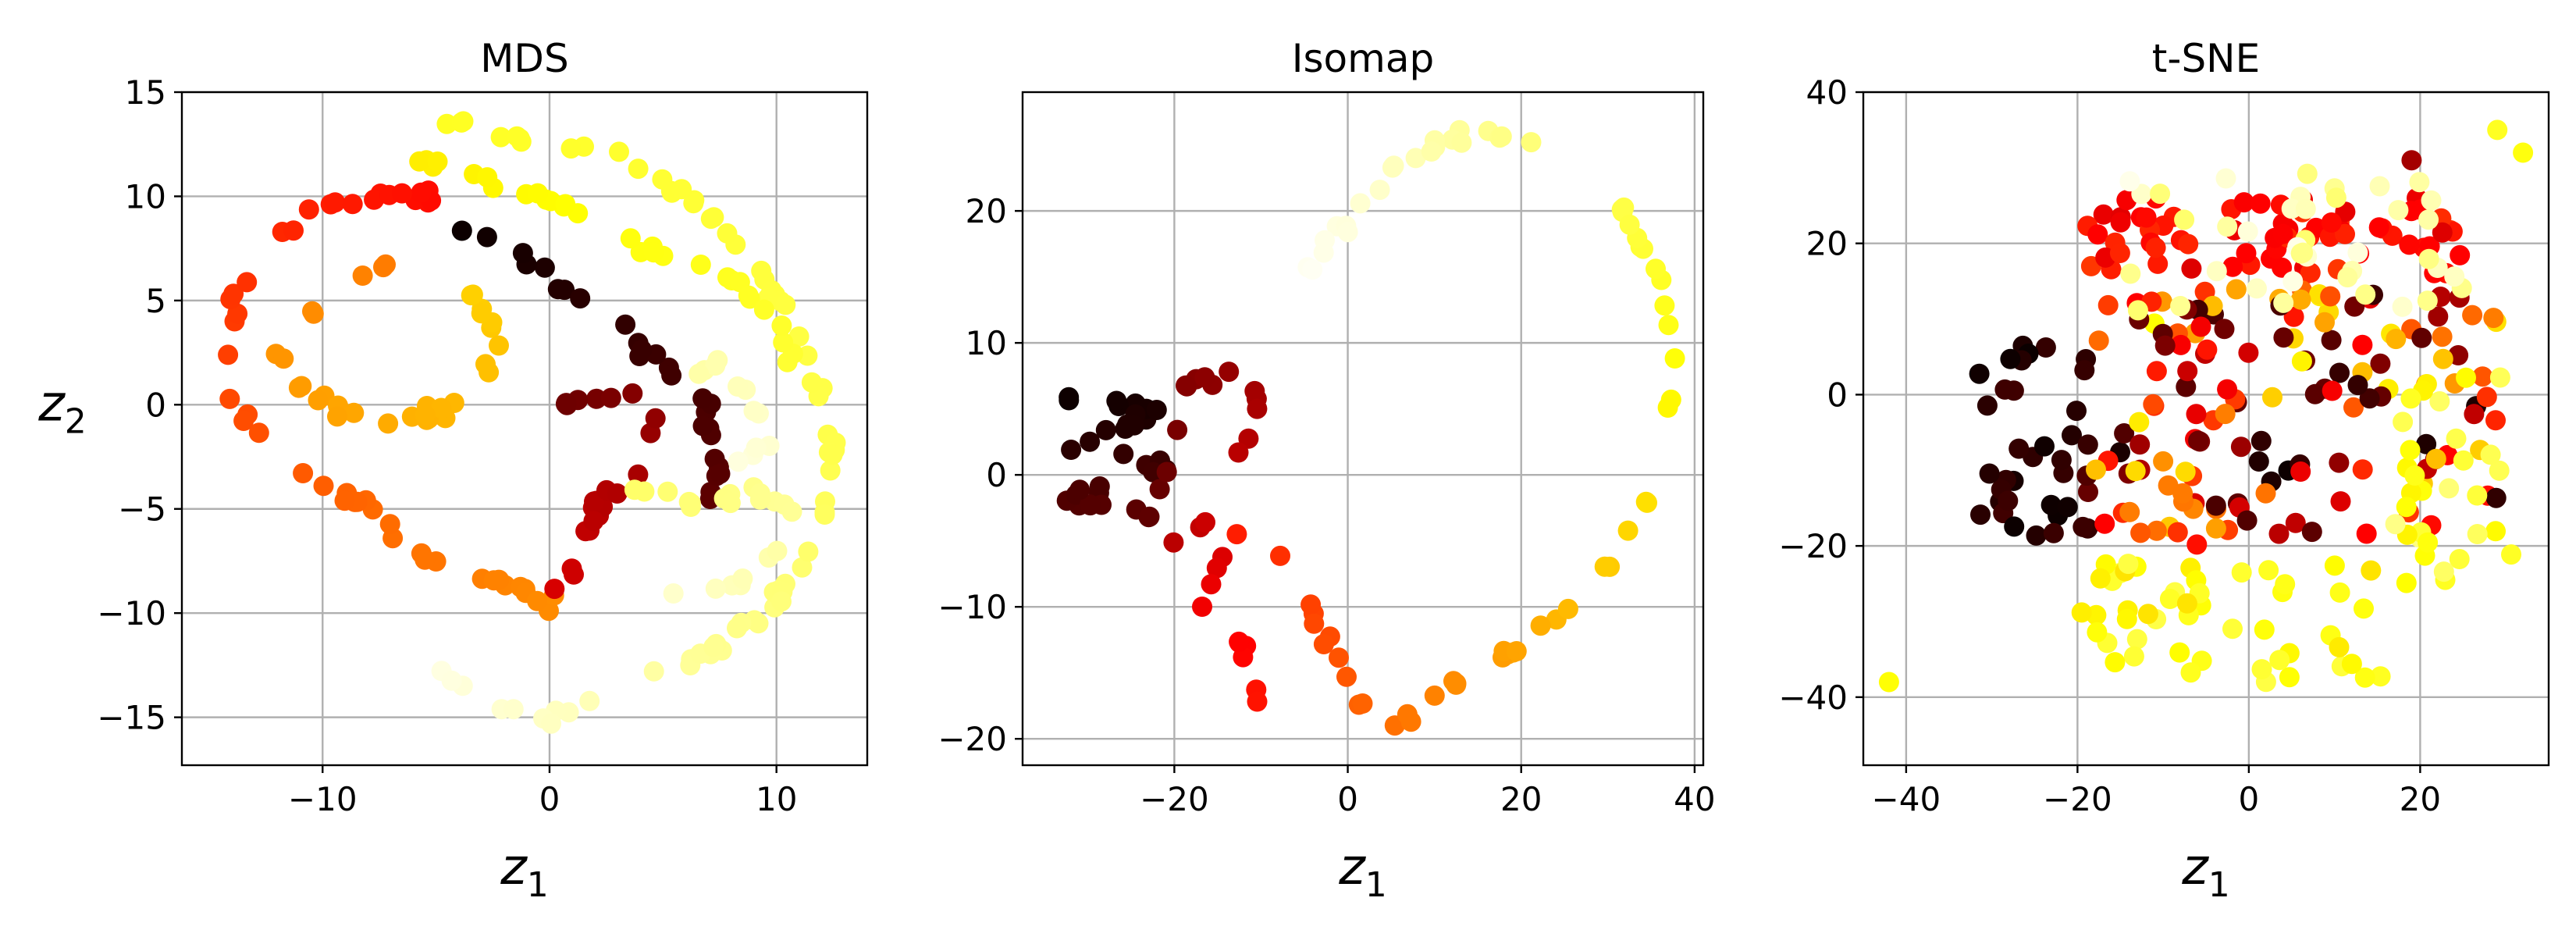 This screenshot has width=2576, height=937. I want to click on isomap-xtick-label-0: −20, so click(1174, 799).